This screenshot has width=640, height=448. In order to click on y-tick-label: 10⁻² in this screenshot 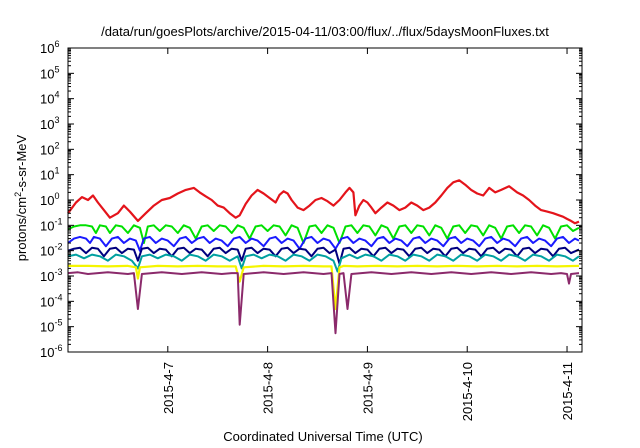, I will do `click(51, 250)`.